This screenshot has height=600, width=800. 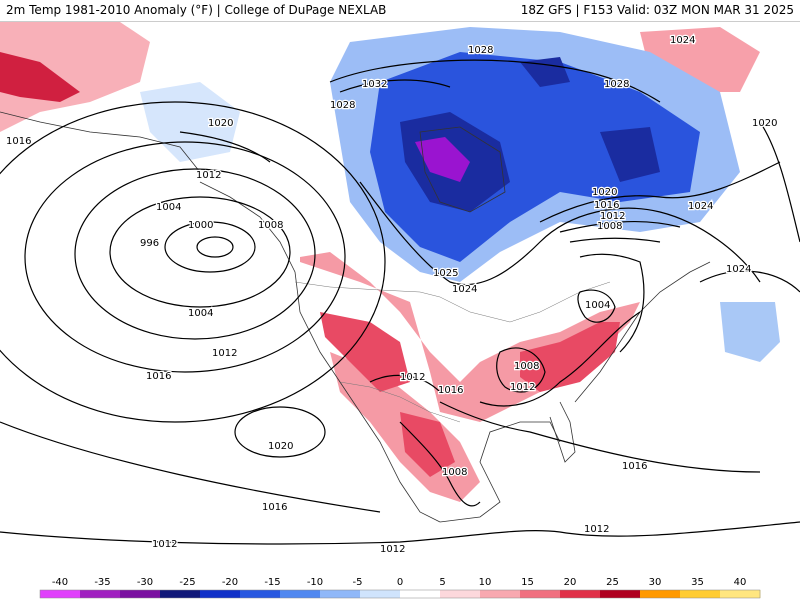 What do you see at coordinates (764, 123) in the screenshot?
I see `isobar-label: 1020` at bounding box center [764, 123].